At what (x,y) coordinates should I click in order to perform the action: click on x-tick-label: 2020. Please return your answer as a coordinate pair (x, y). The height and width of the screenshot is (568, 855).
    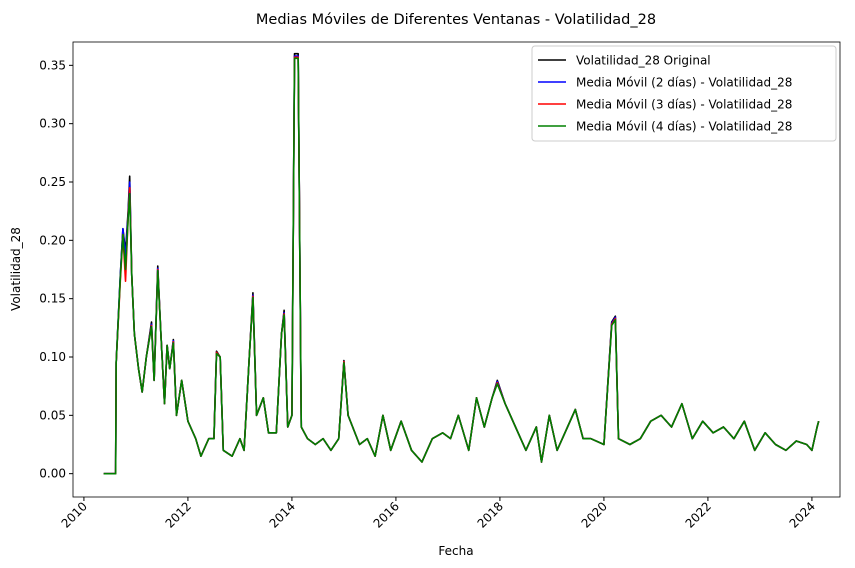
    Looking at the image, I should click on (594, 514).